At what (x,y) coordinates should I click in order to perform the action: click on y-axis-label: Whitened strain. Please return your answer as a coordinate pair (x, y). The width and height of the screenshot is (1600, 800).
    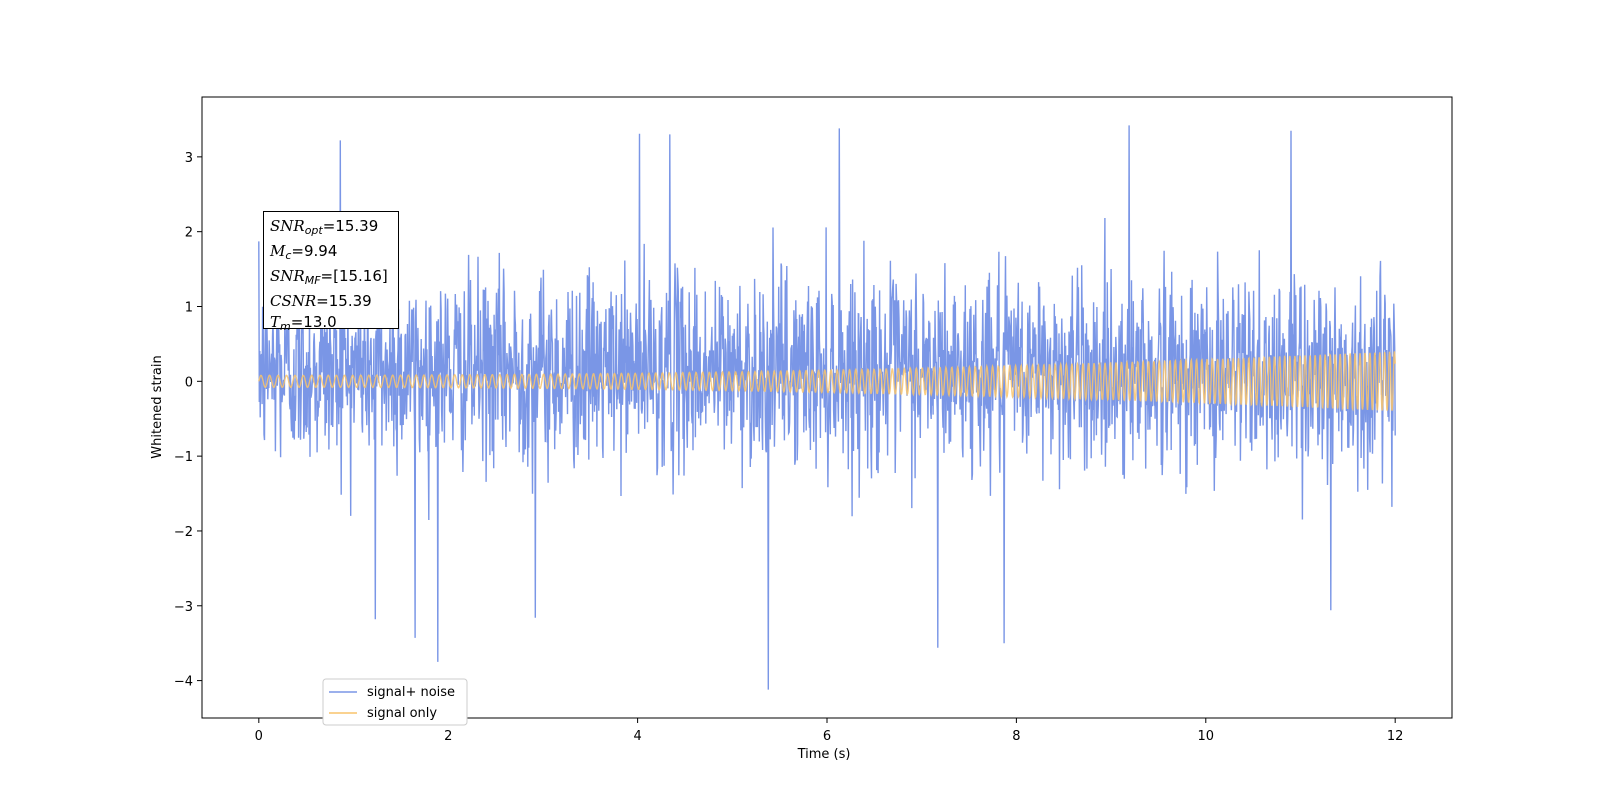
    Looking at the image, I should click on (157, 406).